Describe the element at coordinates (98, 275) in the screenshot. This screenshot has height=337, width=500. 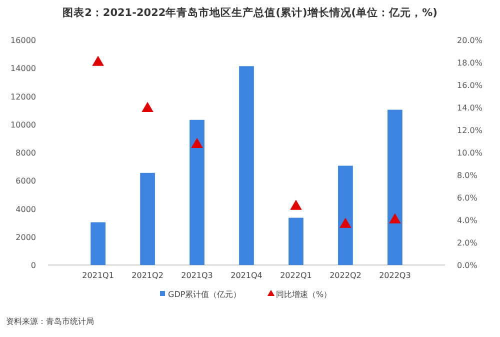
I see `x-tick-label: 2021Q1` at that location.